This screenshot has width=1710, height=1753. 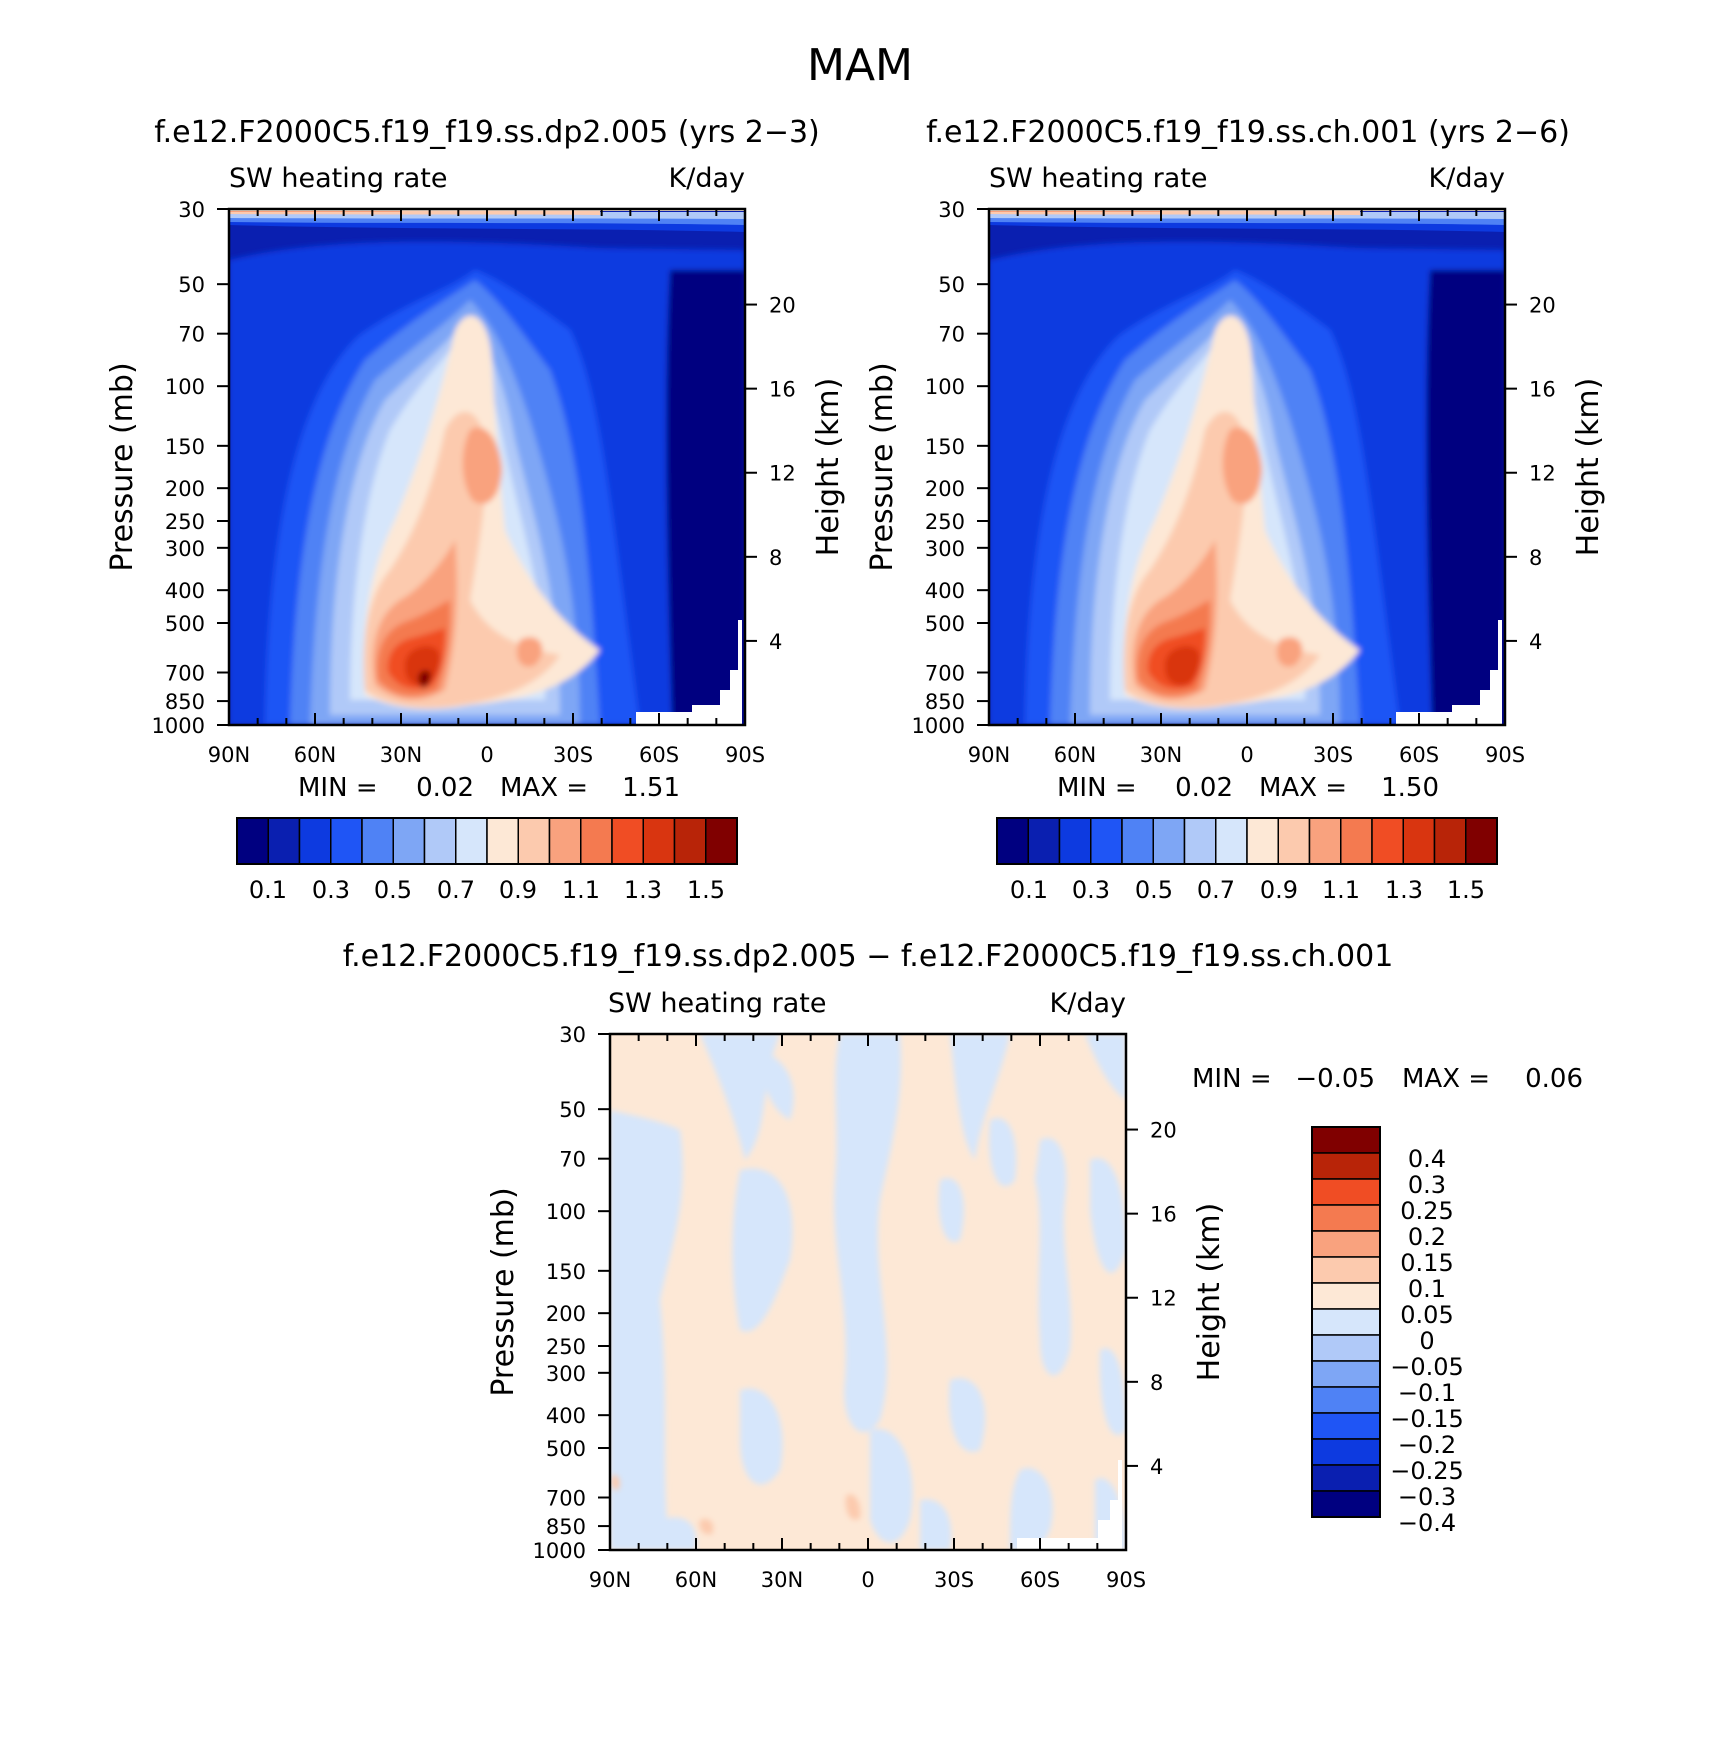 What do you see at coordinates (938, 726) in the screenshot?
I see `panel-b-ytick-label: 1000` at bounding box center [938, 726].